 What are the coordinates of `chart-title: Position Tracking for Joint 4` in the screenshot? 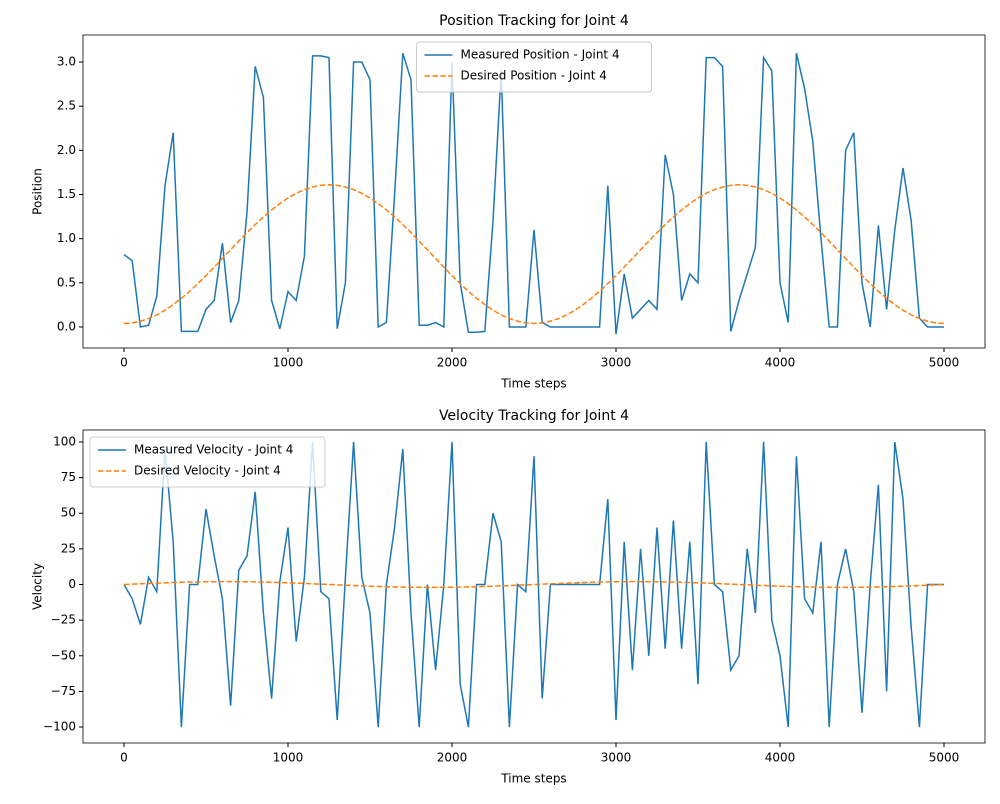 It's located at (534, 21).